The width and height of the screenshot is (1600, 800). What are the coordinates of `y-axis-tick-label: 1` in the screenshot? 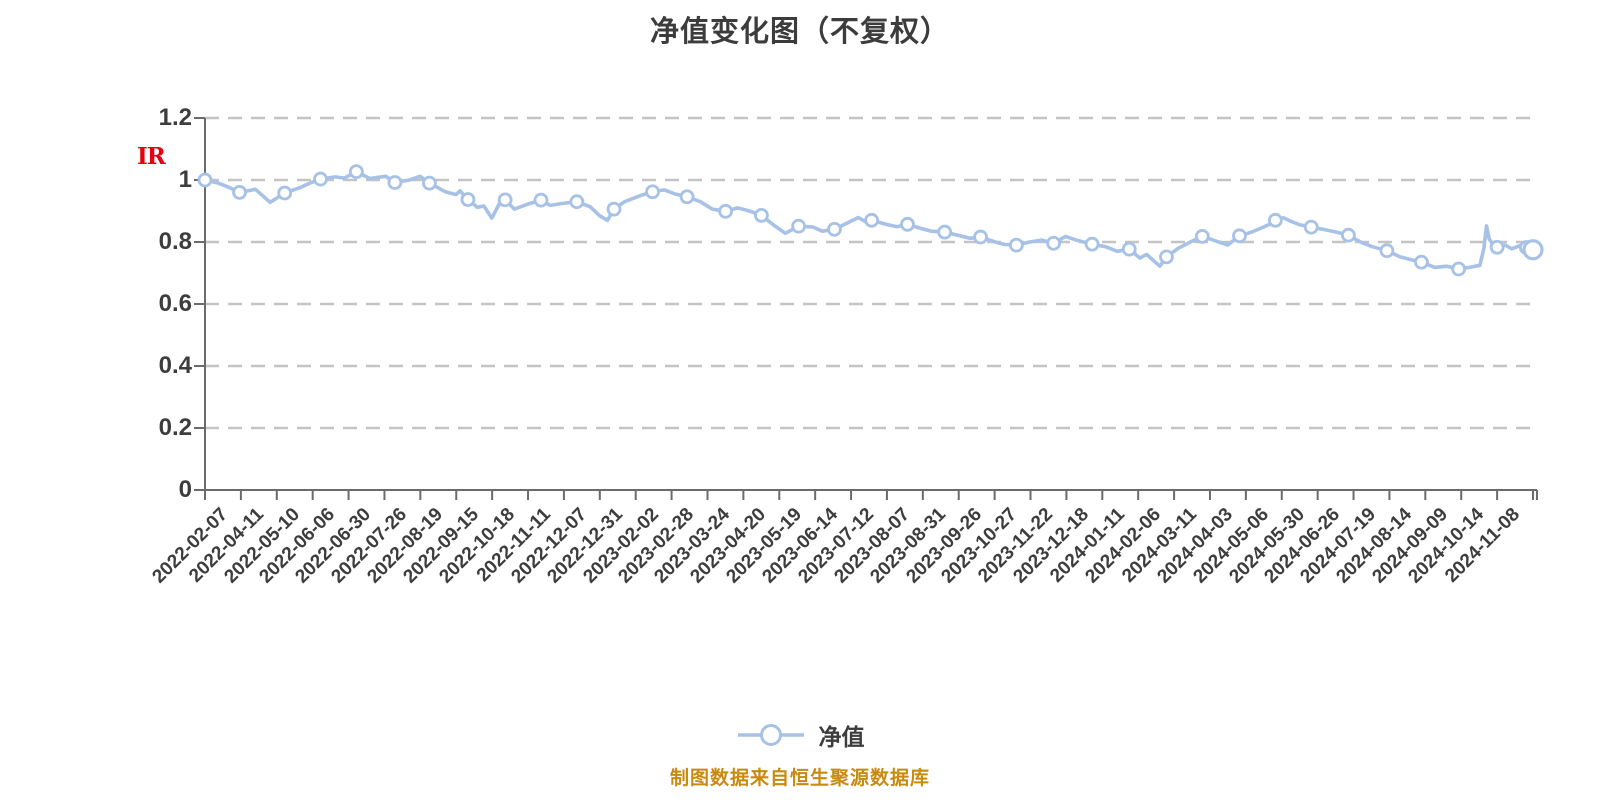 It's located at (185, 179).